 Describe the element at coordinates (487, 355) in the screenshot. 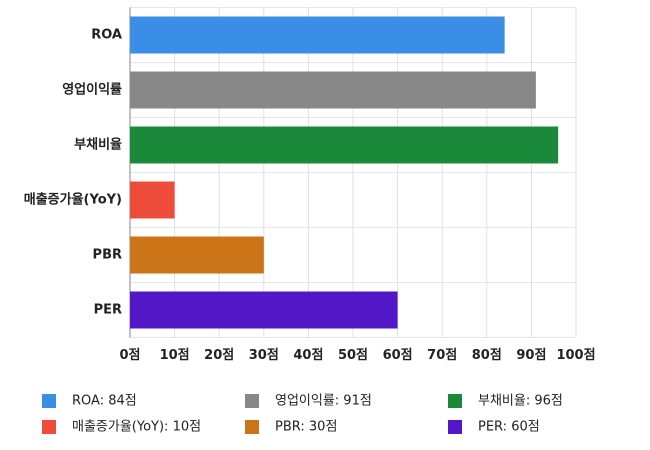

I see `x-tick-label: 80점` at that location.